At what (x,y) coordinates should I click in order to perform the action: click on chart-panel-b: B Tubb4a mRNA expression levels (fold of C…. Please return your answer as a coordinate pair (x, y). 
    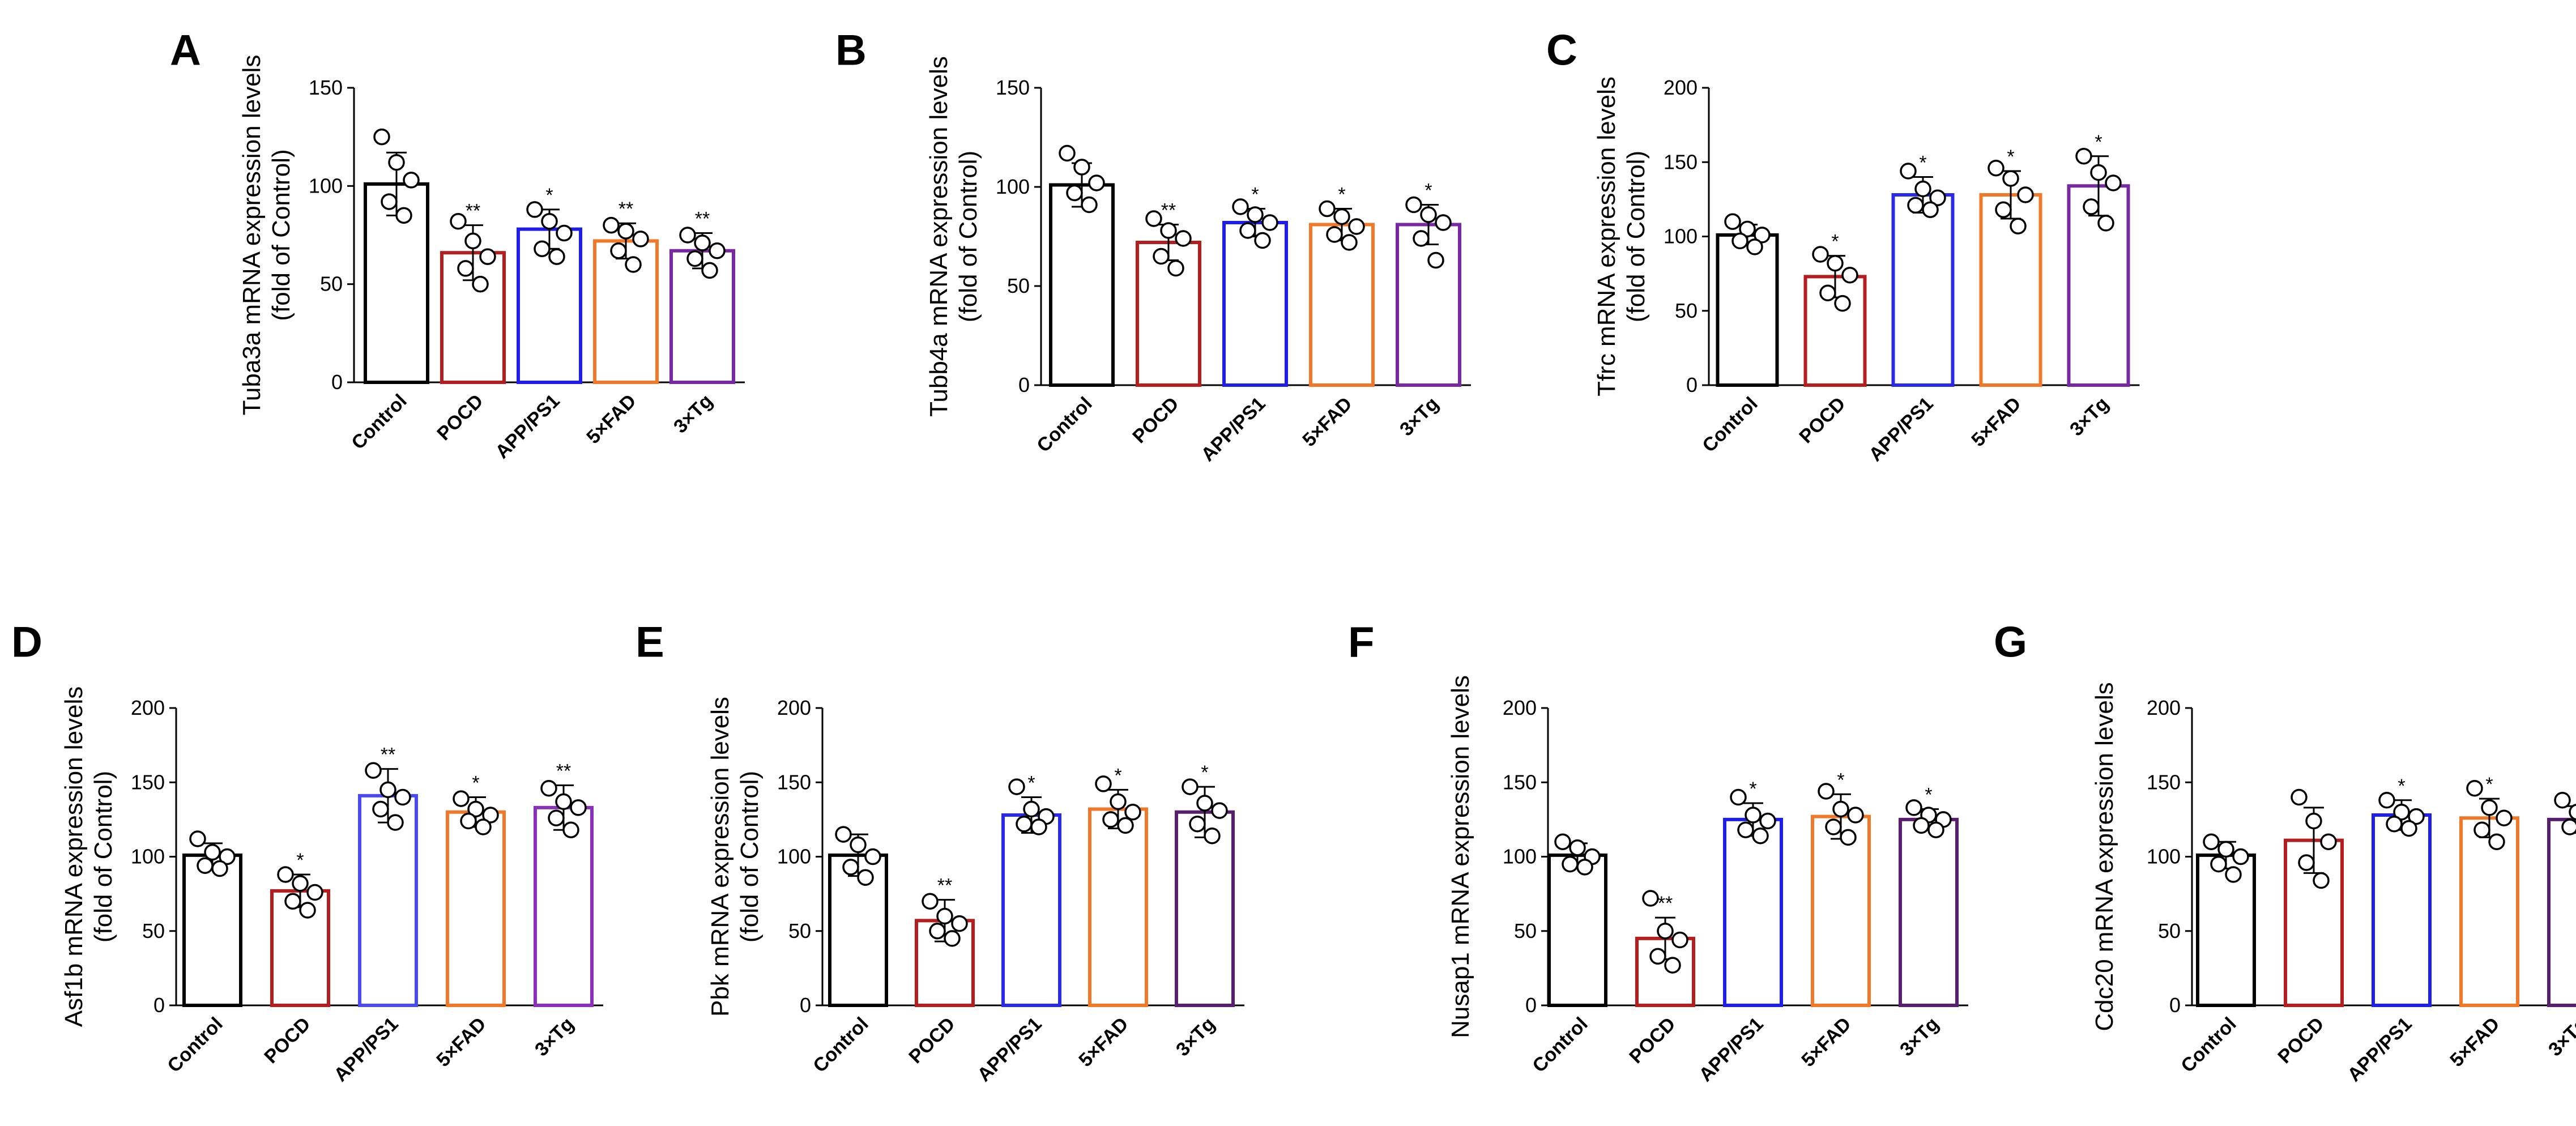
    Looking at the image, I should click on (1153, 246).